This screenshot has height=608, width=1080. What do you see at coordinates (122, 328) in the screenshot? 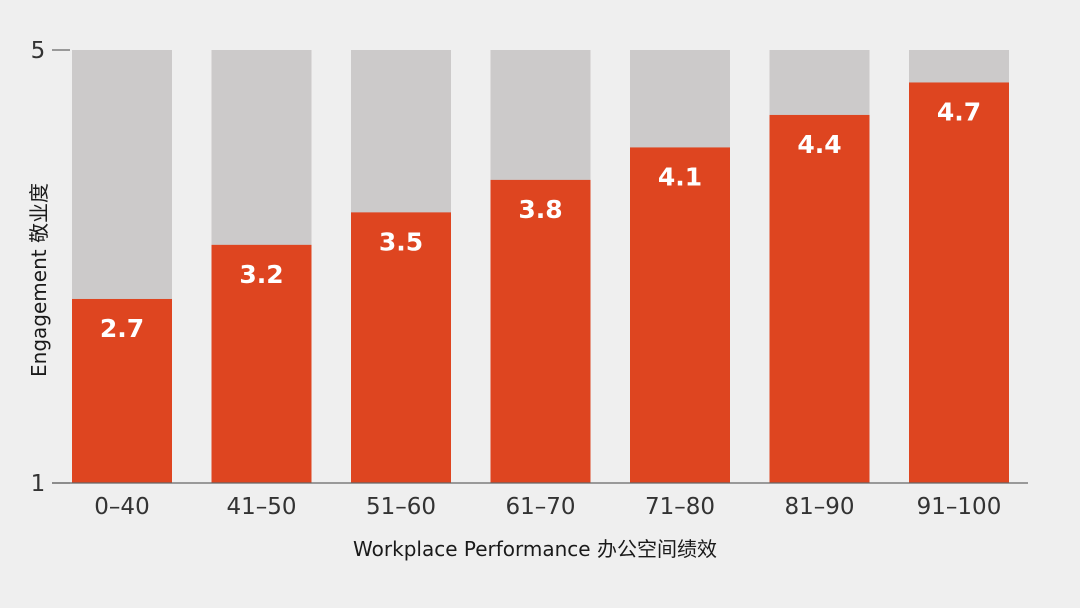
I see `bar-value-label: 2.7` at bounding box center [122, 328].